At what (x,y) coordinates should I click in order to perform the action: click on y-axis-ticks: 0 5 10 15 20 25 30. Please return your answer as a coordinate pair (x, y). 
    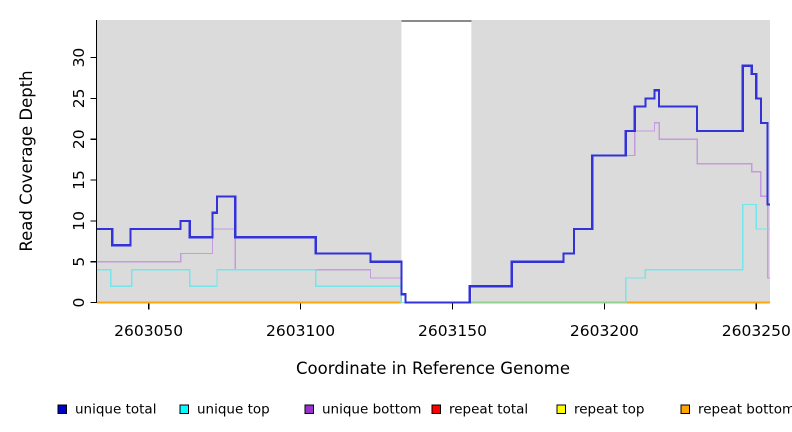
    Looking at the image, I should click on (83, 178).